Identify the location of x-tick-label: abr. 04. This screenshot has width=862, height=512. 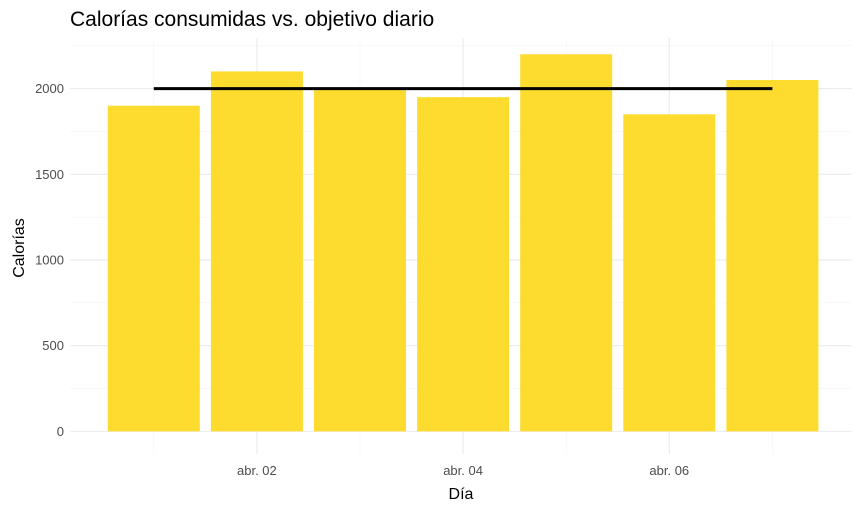
(463, 470).